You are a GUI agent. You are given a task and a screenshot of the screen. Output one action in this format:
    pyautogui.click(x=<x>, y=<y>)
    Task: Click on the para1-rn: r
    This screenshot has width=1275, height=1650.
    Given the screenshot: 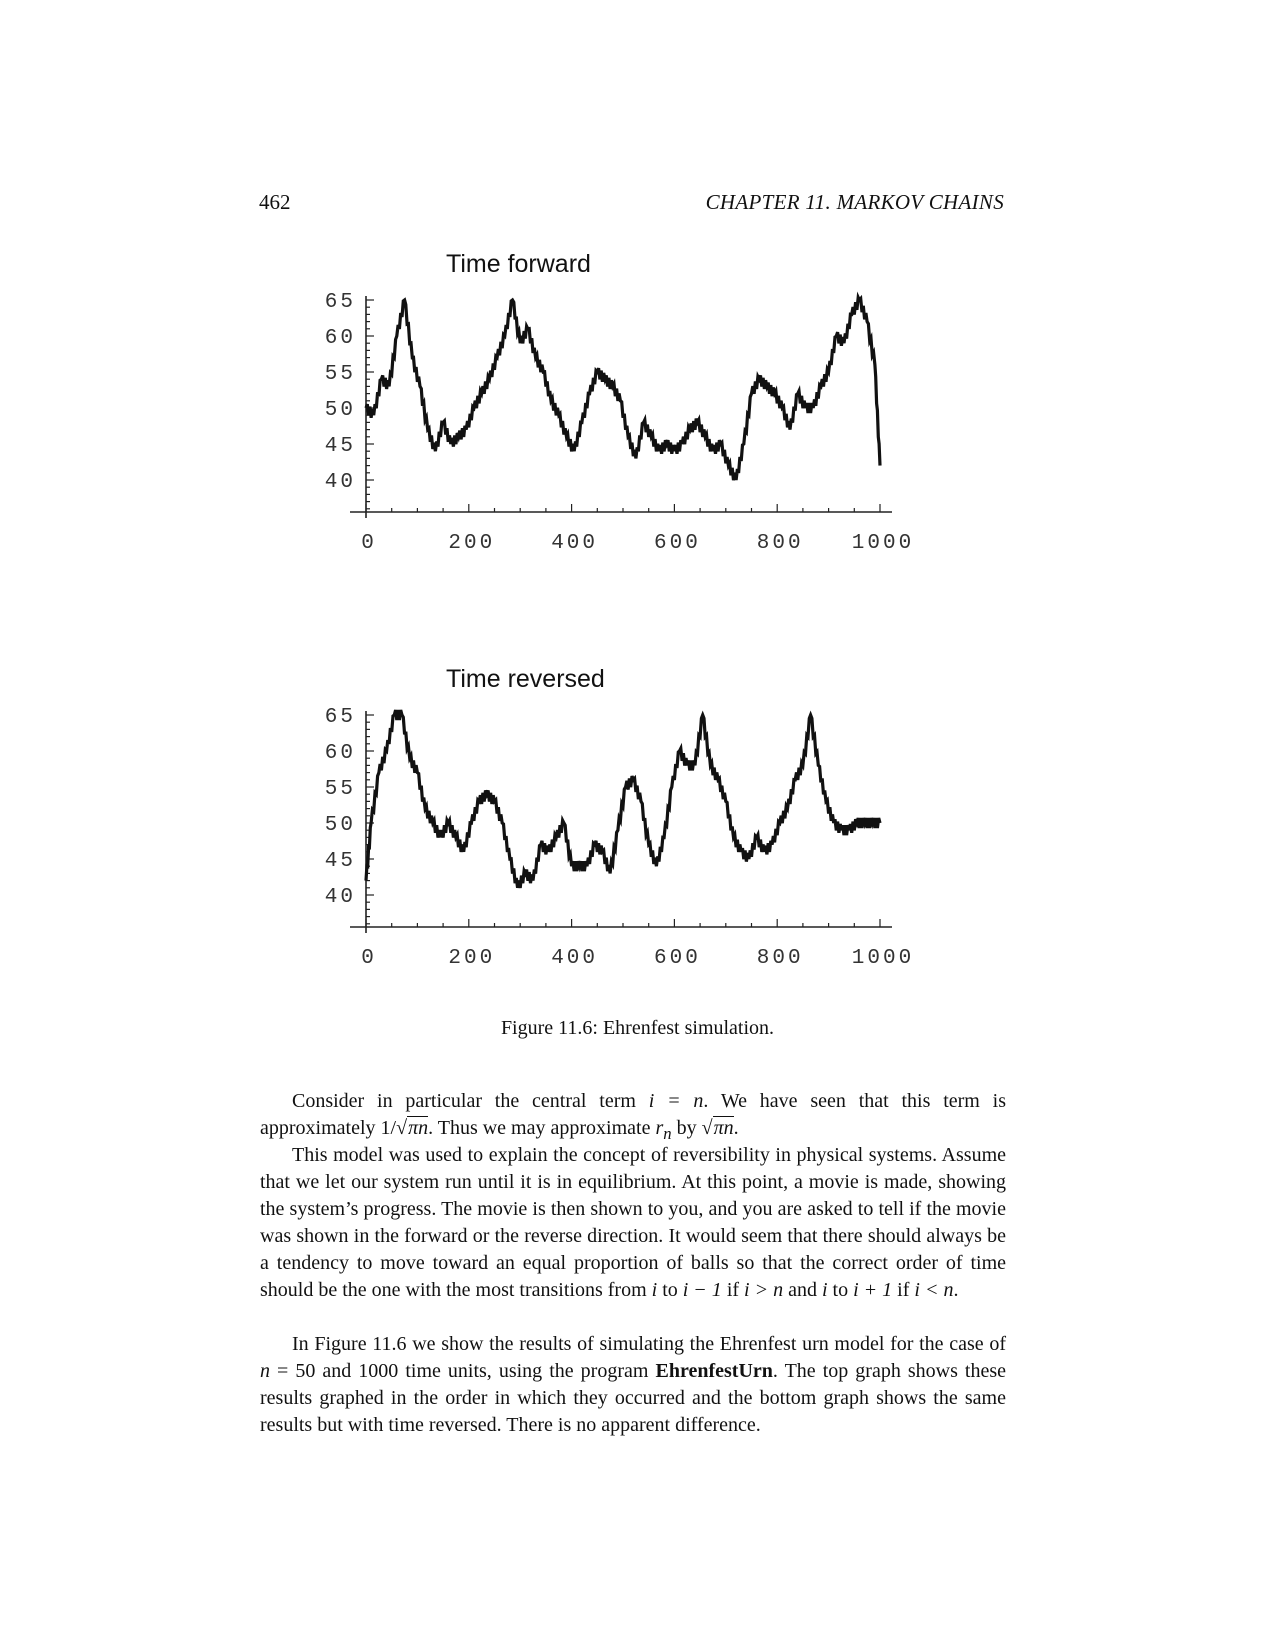 What is the action you would take?
    pyautogui.click(x=659, y=1128)
    